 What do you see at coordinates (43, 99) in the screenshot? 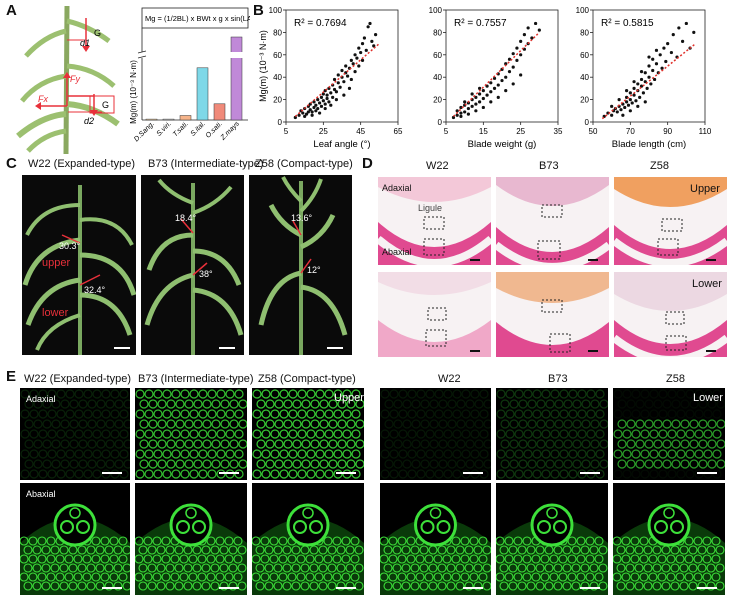
I see `fx-label: Fx` at bounding box center [43, 99].